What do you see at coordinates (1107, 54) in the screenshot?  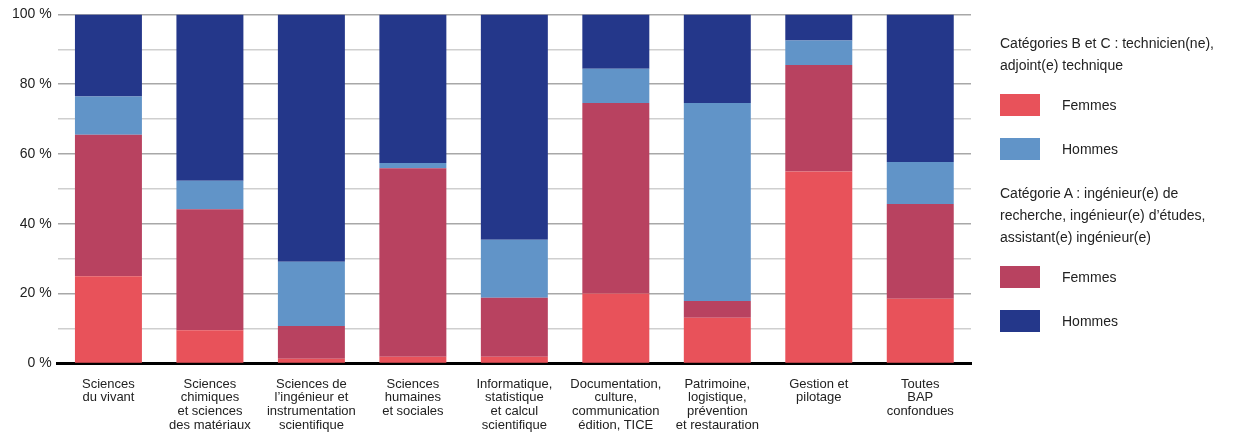 I see `text: Catégories B et C : technicien(ne), adjoint(e) technique` at bounding box center [1107, 54].